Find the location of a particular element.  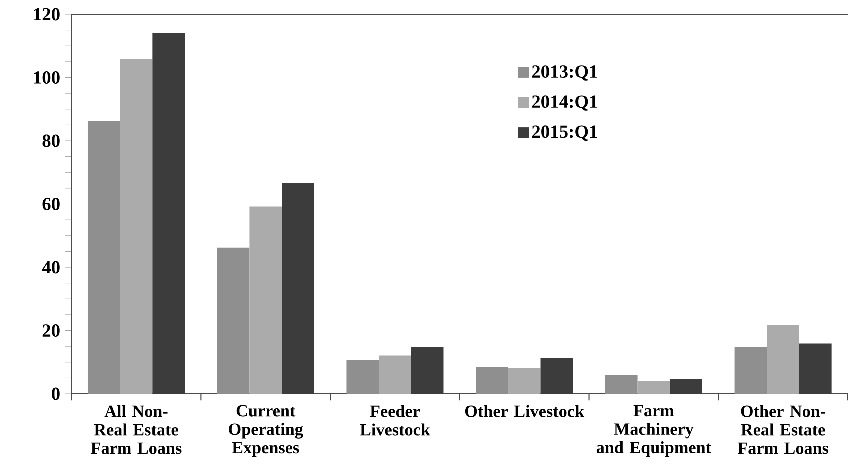

y-tick-label: 40 is located at coordinates (51, 267).